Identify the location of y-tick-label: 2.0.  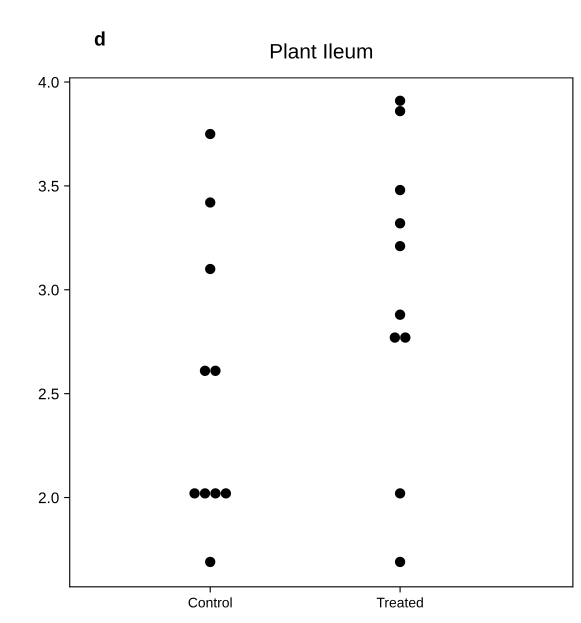
(48, 498).